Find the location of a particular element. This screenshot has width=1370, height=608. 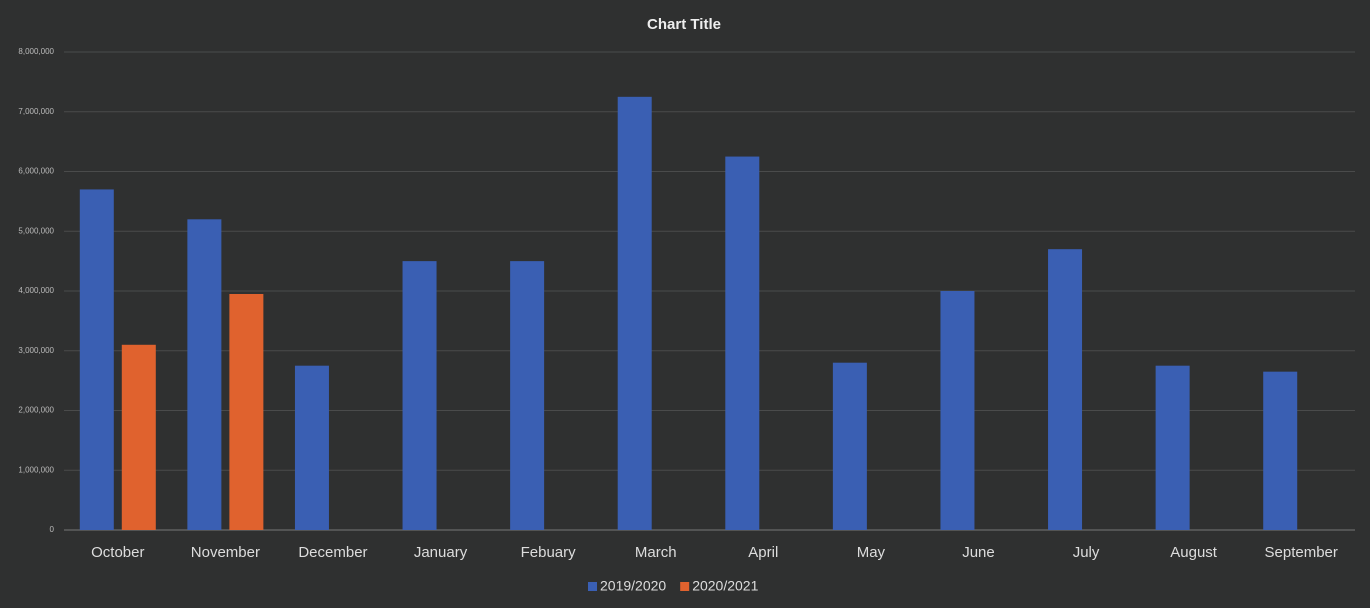

x-tick-label: Febuary is located at coordinates (549, 552).